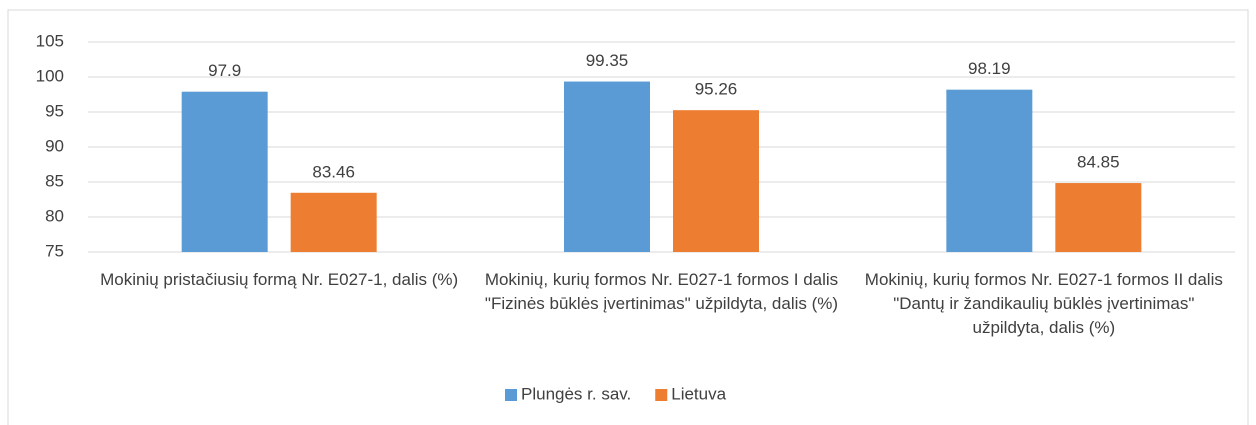 This screenshot has width=1256, height=425. Describe the element at coordinates (716, 89) in the screenshot. I see `data-label: 95.26` at that location.